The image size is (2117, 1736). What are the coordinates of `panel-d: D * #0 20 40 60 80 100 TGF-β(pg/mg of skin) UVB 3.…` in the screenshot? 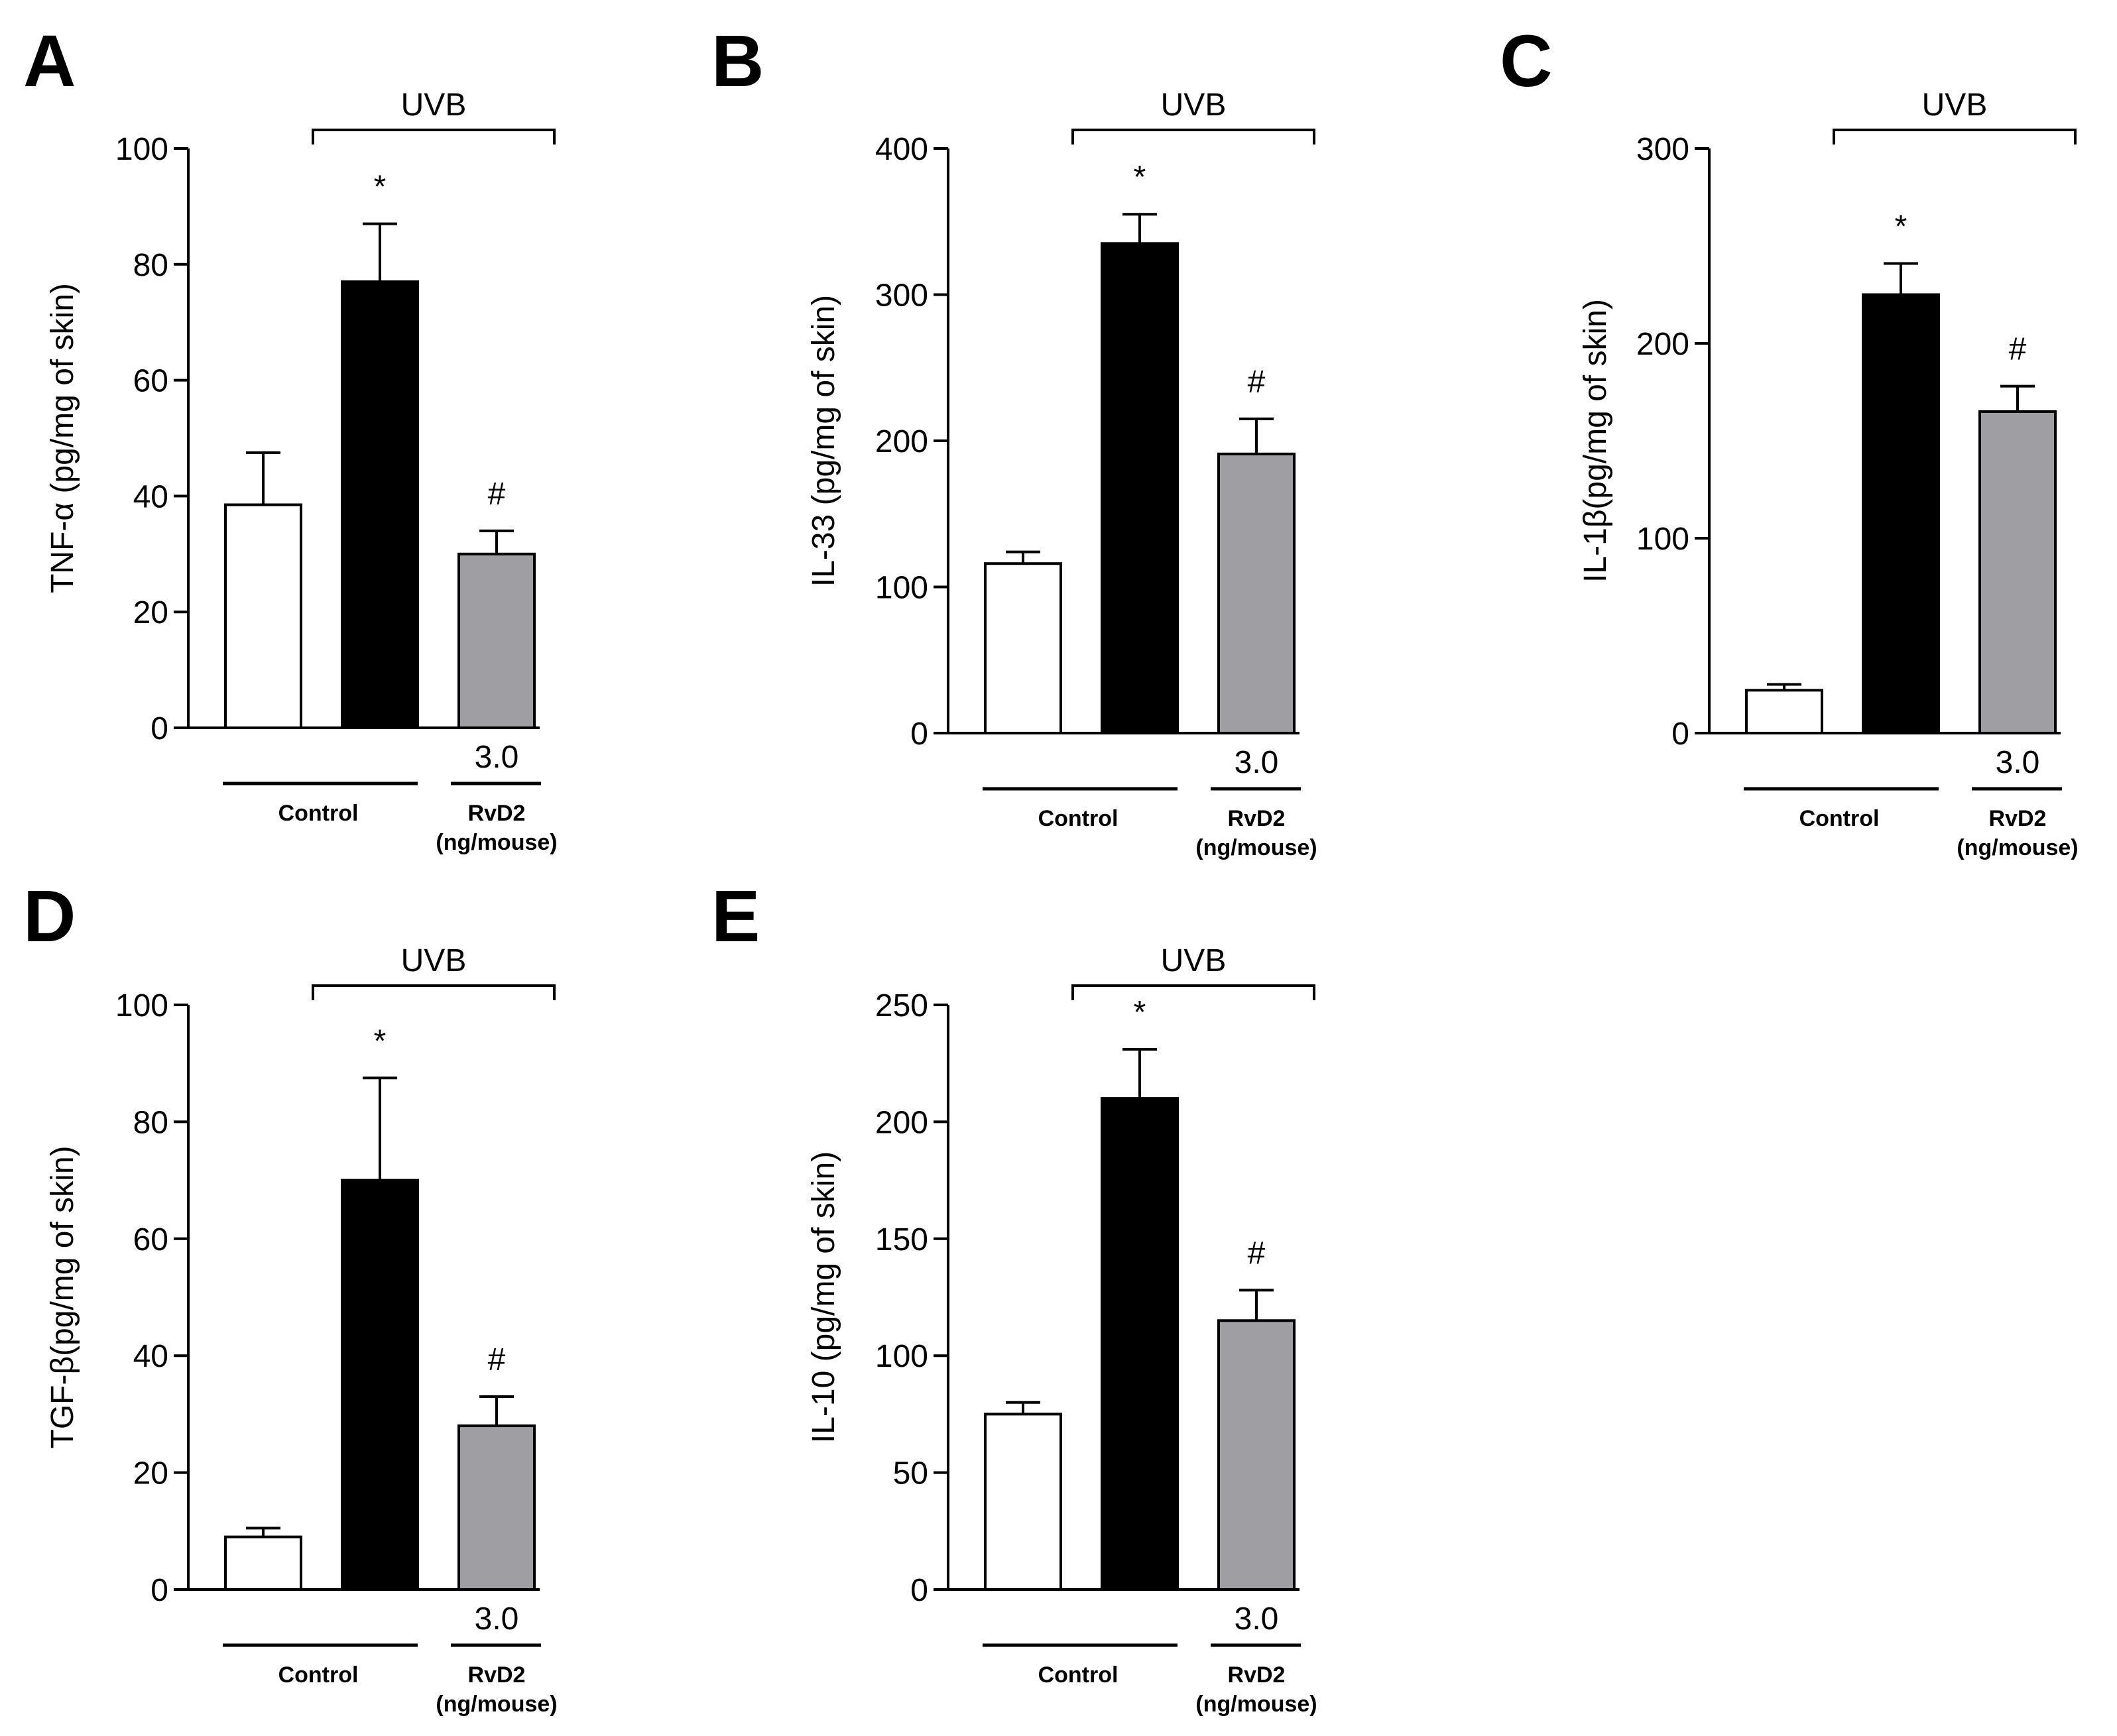 It's located at (290, 1296).